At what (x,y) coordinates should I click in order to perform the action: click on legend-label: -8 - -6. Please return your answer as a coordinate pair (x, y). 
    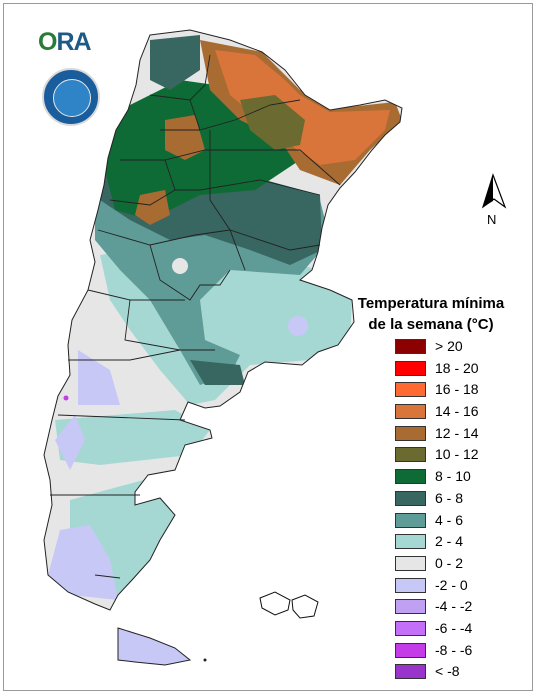
    Looking at the image, I should click on (454, 649).